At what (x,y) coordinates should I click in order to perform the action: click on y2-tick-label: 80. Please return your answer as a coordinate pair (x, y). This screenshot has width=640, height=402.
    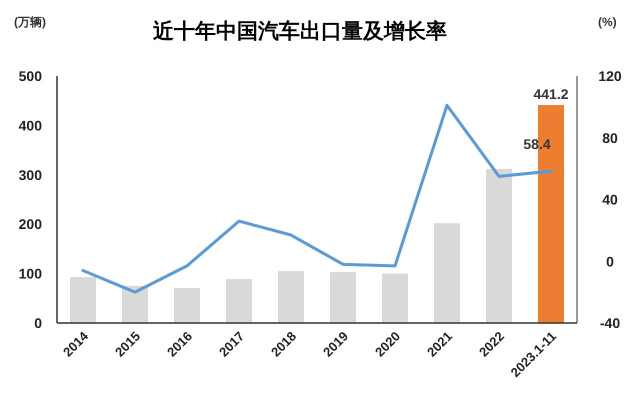
    Looking at the image, I should click on (610, 138).